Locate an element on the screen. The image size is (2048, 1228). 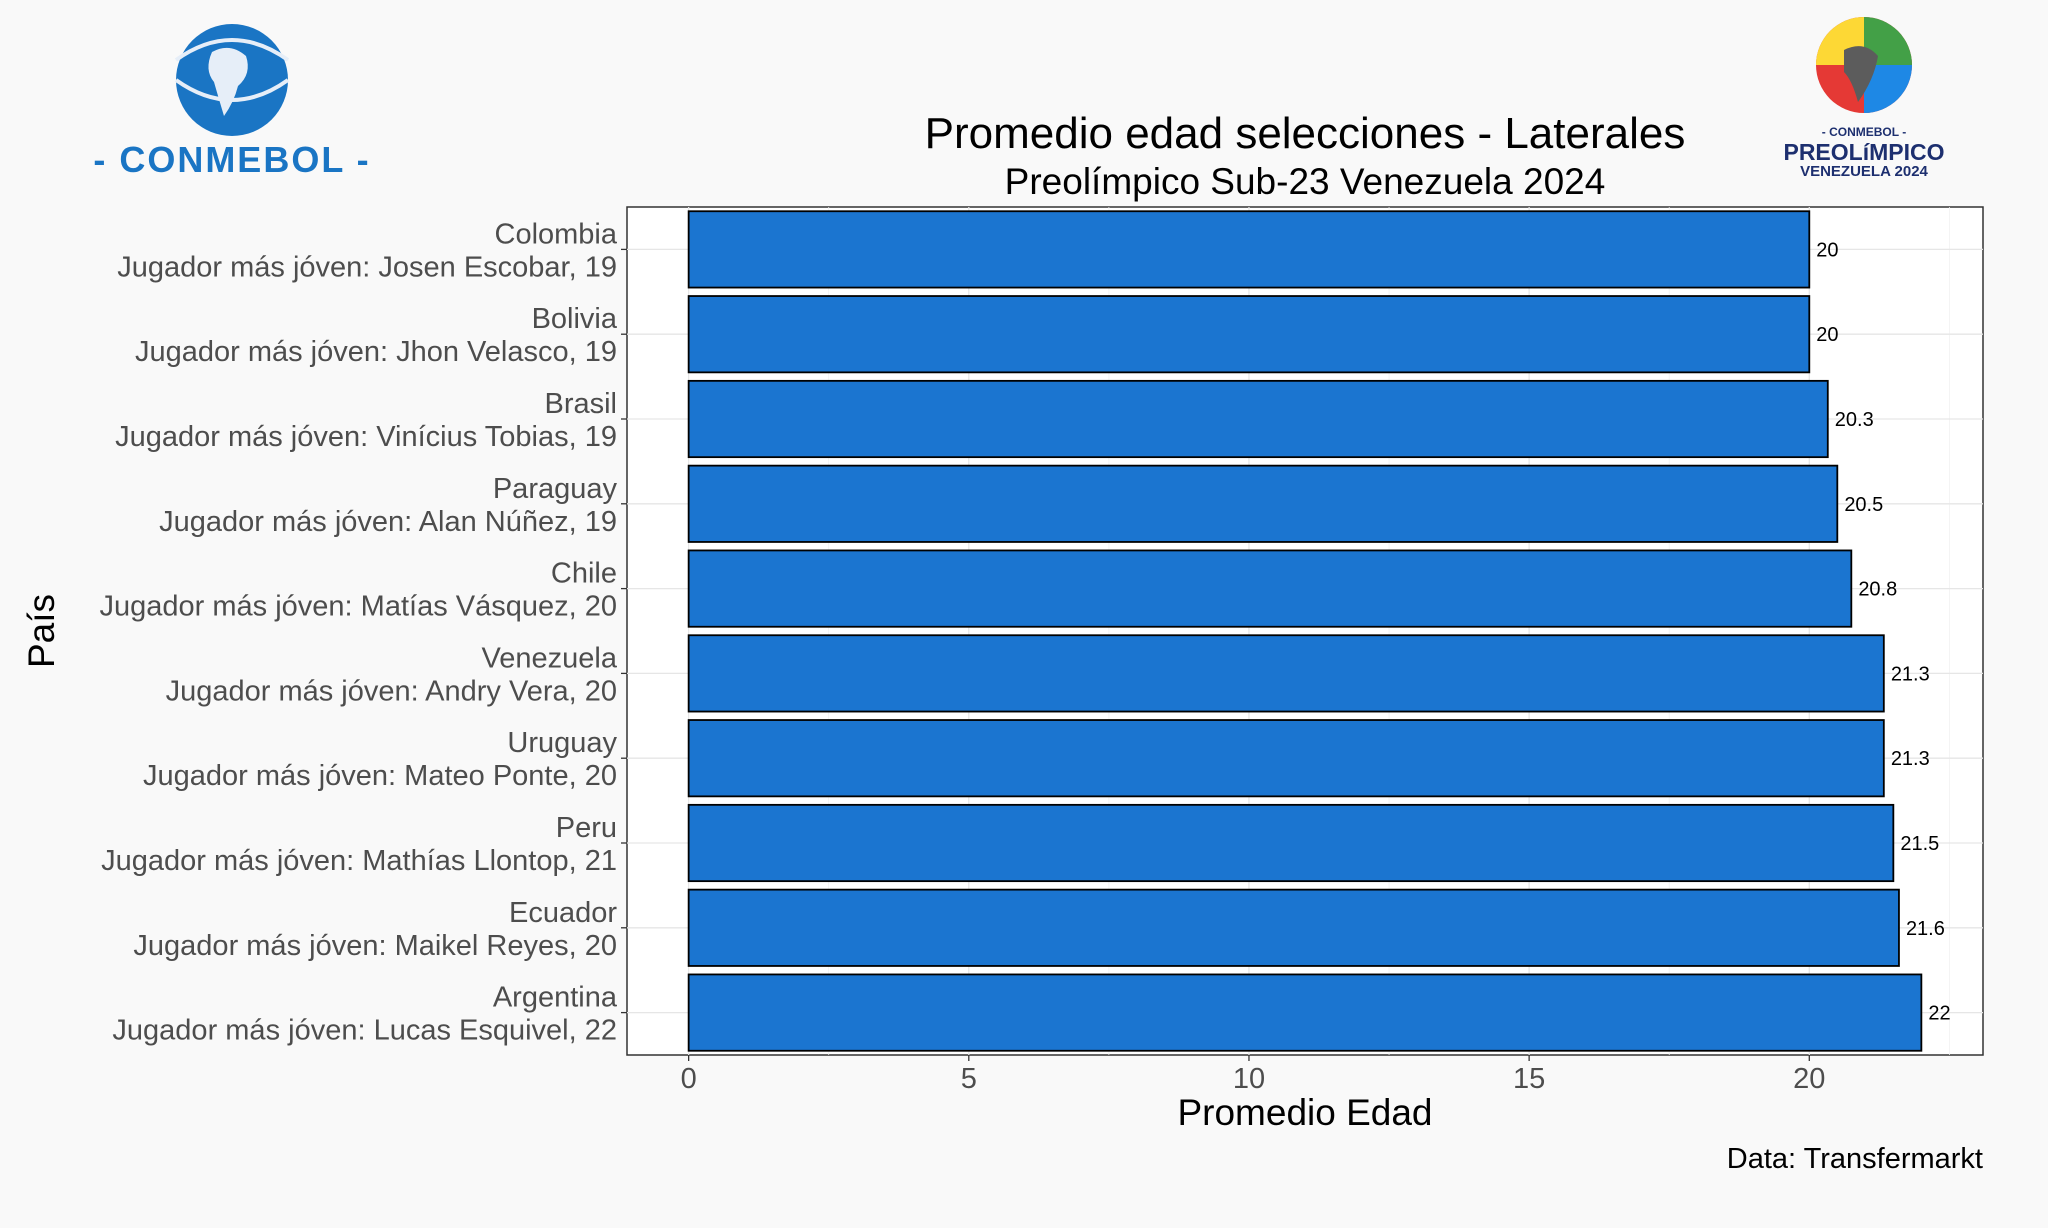
preolimpico-logo-line2: PREOLíMPICO is located at coordinates (1863, 152).